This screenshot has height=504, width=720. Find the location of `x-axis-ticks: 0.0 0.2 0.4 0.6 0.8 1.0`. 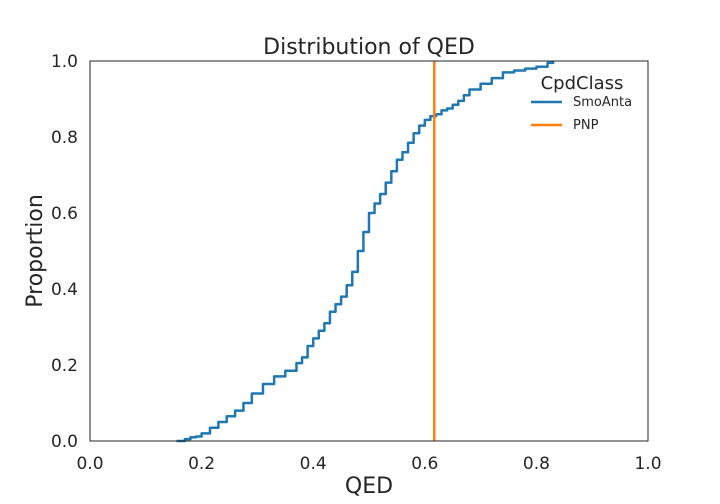

x-axis-ticks: 0.0 0.2 0.4 0.6 0.8 1.0 is located at coordinates (368, 464).